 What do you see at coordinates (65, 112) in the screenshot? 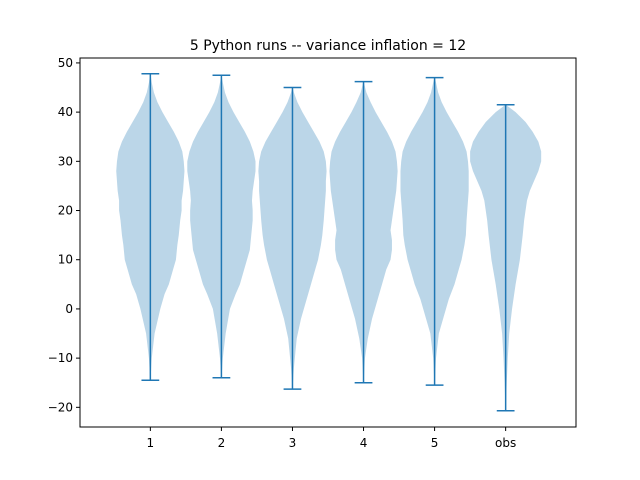
I see `y-tick-label-40: 40` at bounding box center [65, 112].